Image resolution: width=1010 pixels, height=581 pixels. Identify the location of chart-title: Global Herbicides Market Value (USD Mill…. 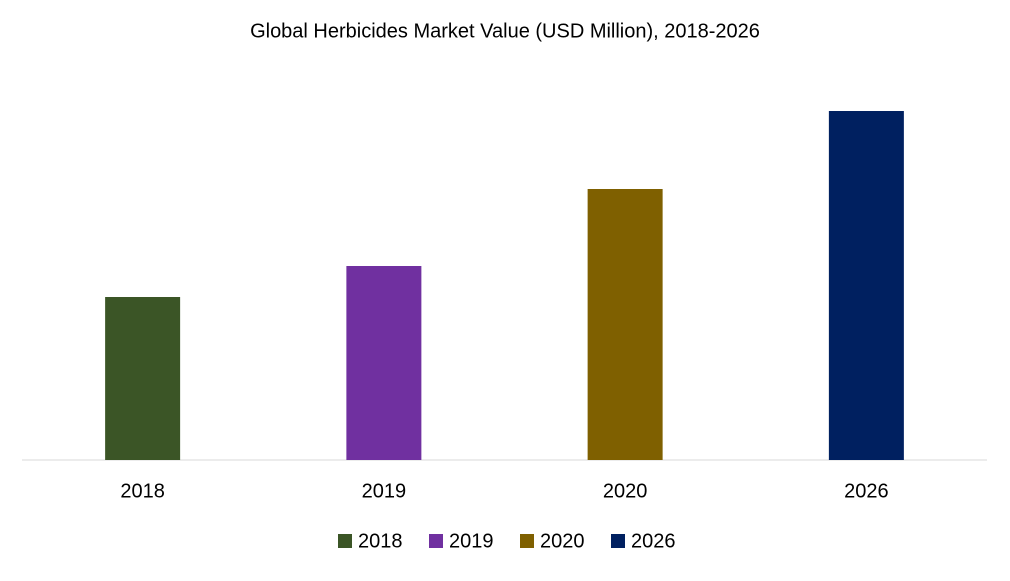
(505, 31).